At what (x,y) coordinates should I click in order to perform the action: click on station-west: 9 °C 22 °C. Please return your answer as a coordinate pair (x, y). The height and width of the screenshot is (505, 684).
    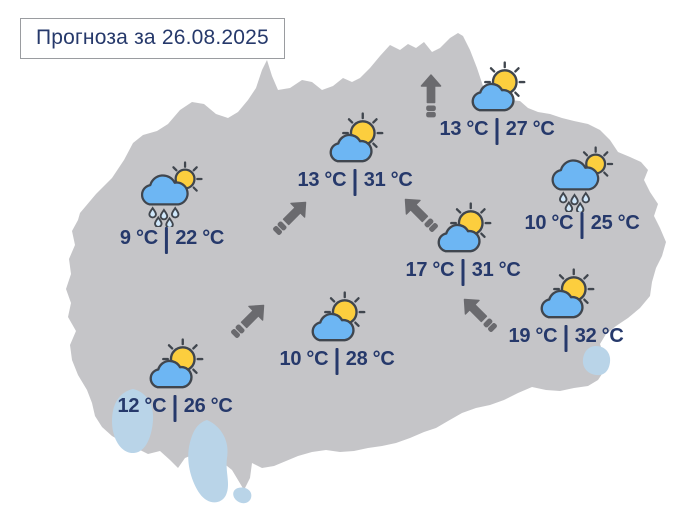
    Looking at the image, I should click on (172, 207).